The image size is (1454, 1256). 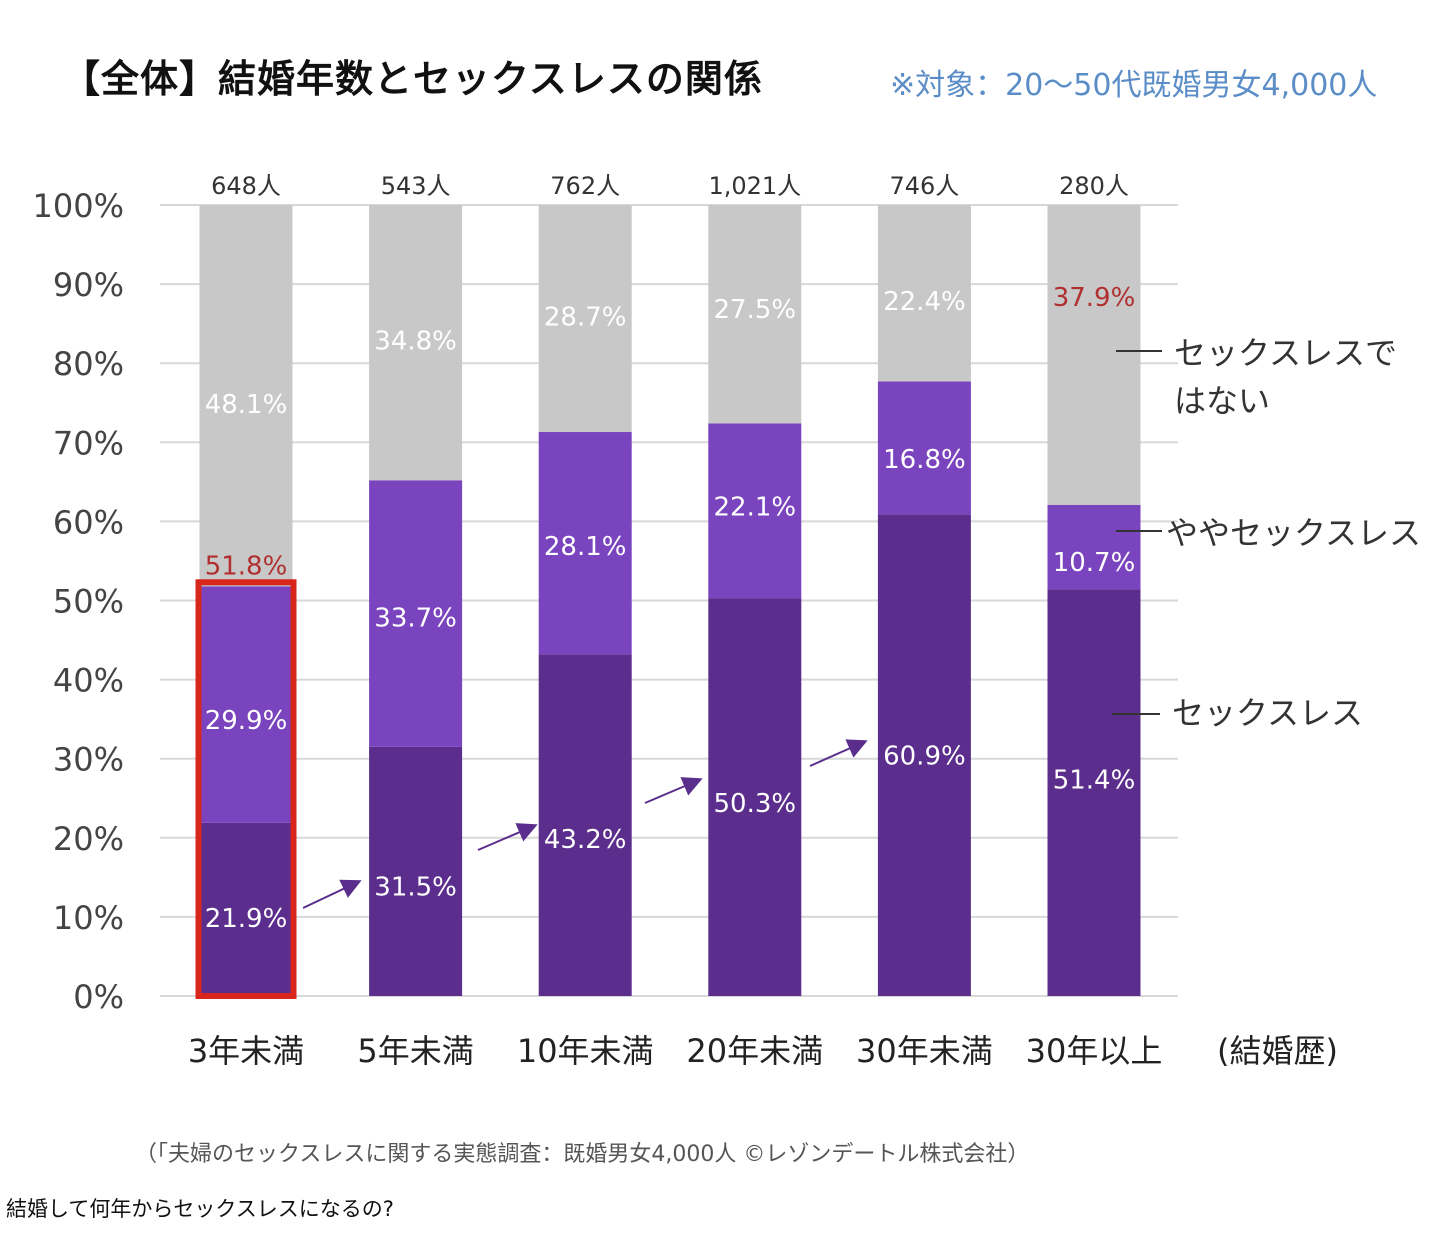 I want to click on highlight-box, so click(x=246, y=789).